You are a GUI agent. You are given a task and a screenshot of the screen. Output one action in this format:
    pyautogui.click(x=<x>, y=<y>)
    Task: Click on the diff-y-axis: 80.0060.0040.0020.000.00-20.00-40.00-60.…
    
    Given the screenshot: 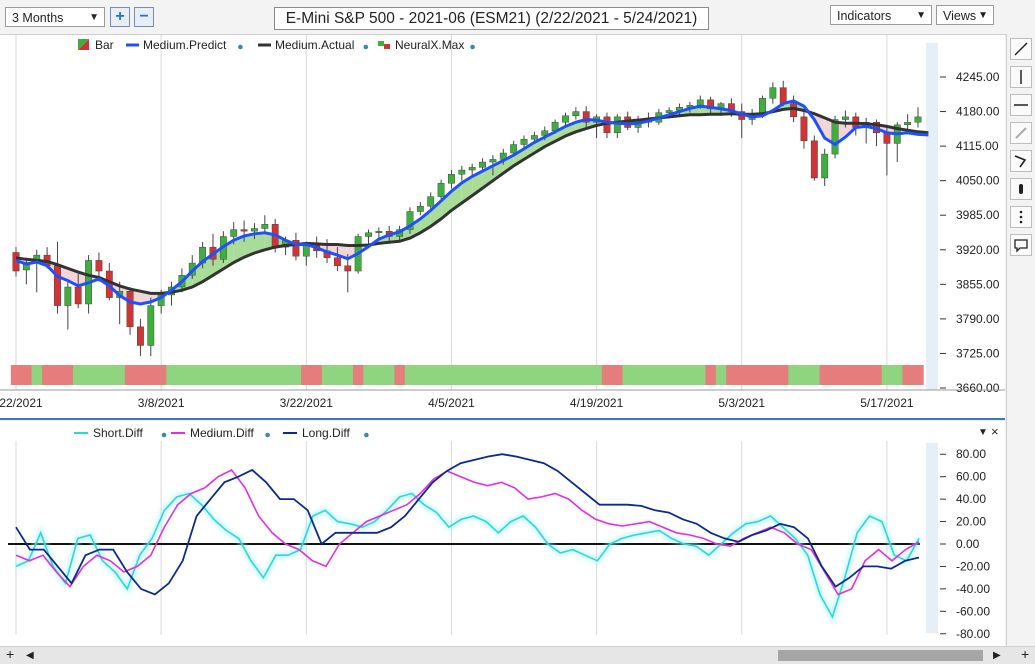 What is the action you would take?
    pyautogui.click(x=965, y=544)
    